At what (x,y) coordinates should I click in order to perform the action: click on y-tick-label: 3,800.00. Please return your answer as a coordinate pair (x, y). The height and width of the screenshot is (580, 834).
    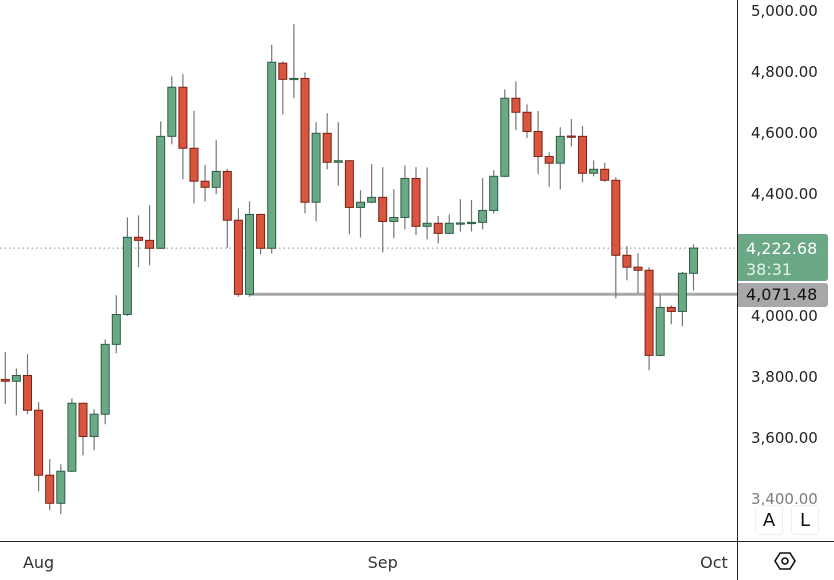
    Looking at the image, I should click on (784, 377).